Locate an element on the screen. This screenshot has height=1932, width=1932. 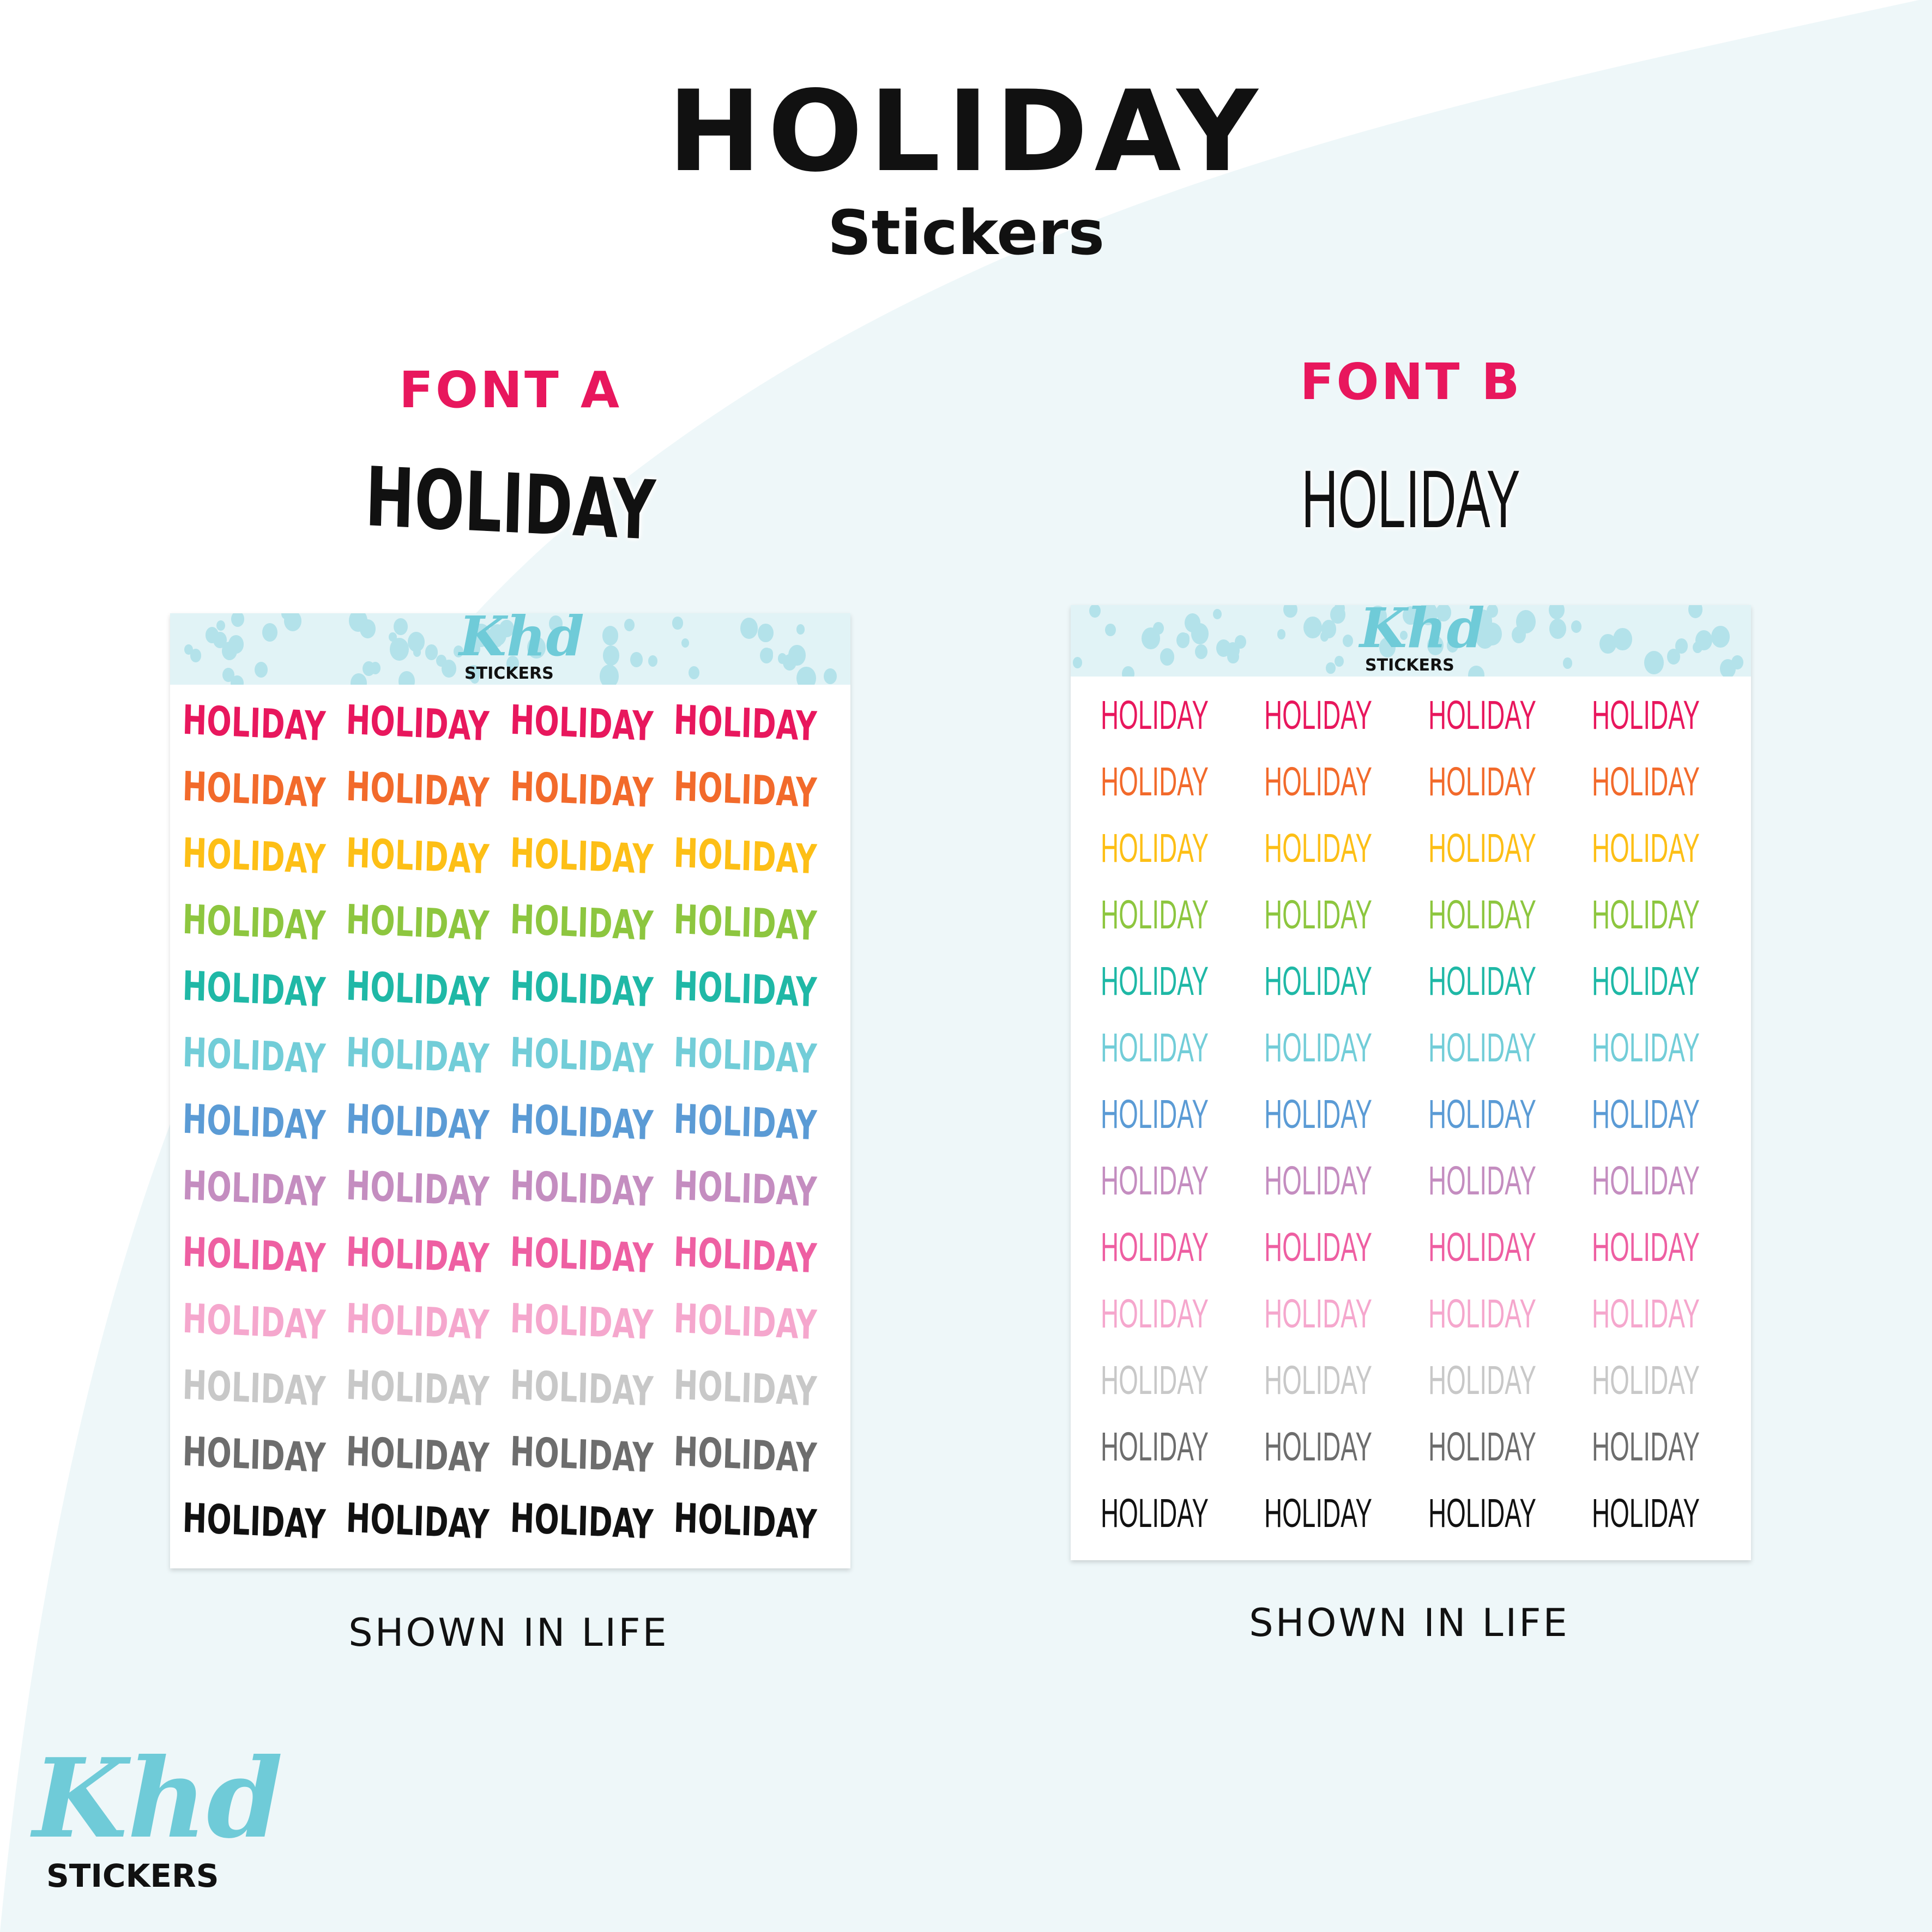
font-b-label: FONT B is located at coordinates (1411, 382).